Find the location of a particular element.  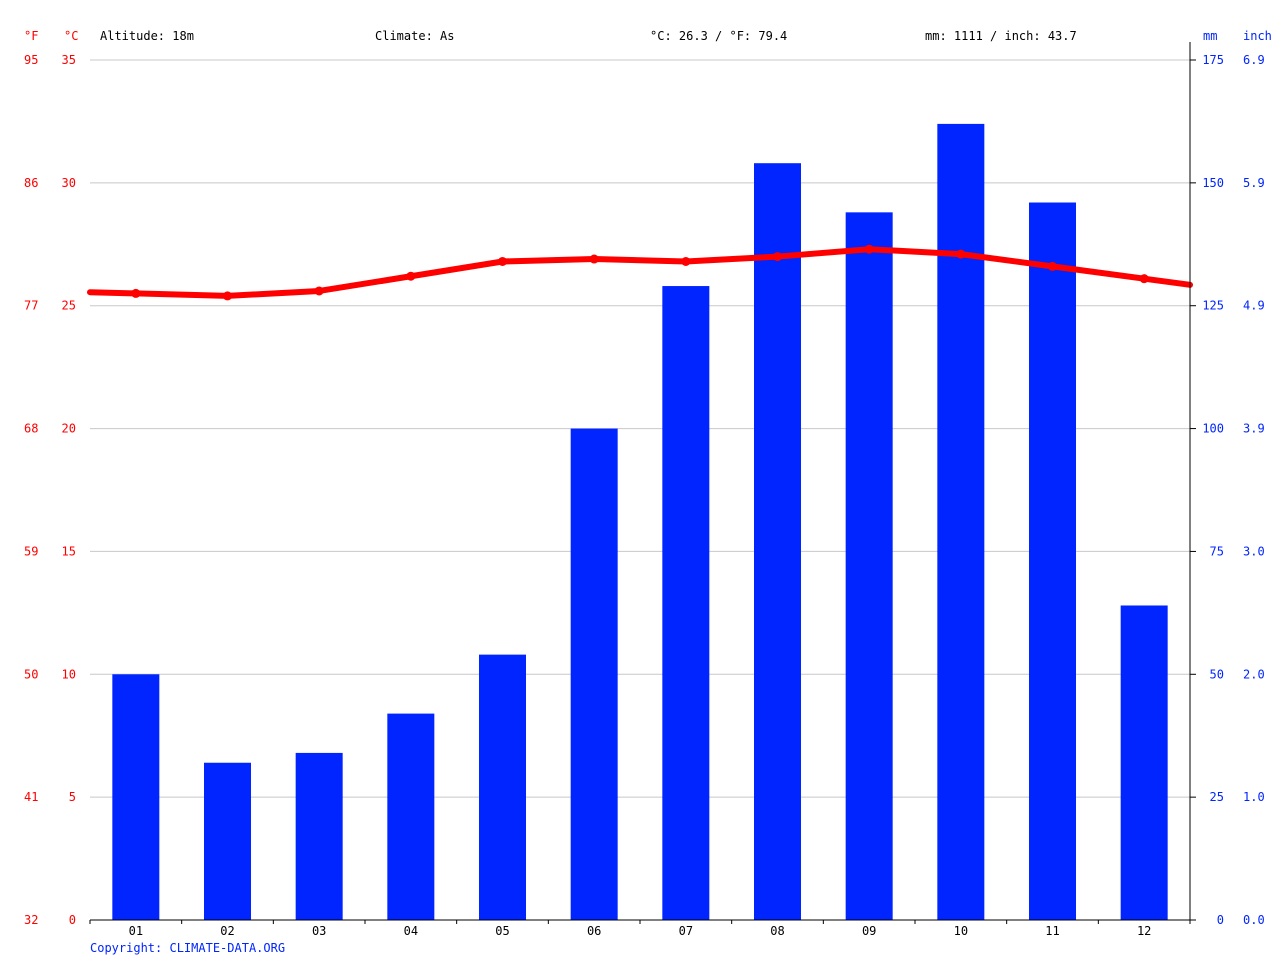

c-tick-label: 35 is located at coordinates (69, 60).